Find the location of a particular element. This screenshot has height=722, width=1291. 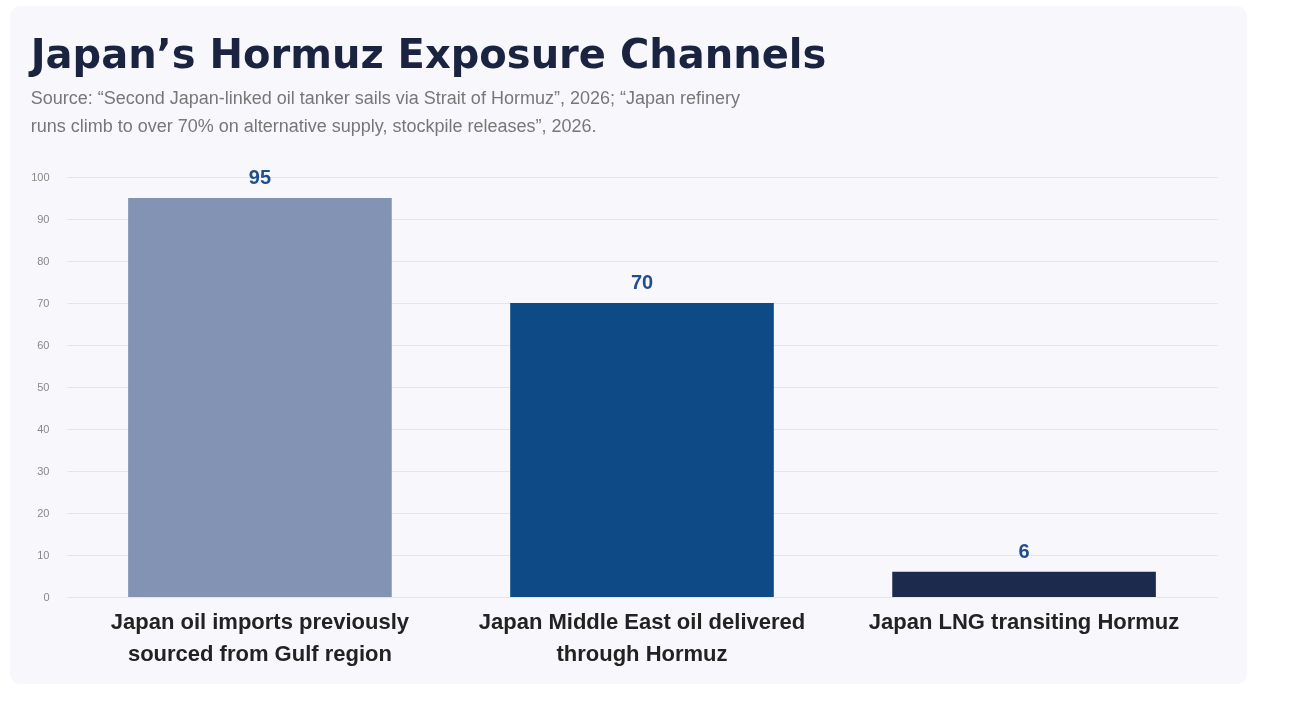

chart-subtitle: Source: “Second Japan-linked oil tanker sails via Strait of Hormuz”, 2026; “Japan refinery runs climb to over 70% on alternative supply, stockpile releases”, 2026. is located at coordinates (385, 112).